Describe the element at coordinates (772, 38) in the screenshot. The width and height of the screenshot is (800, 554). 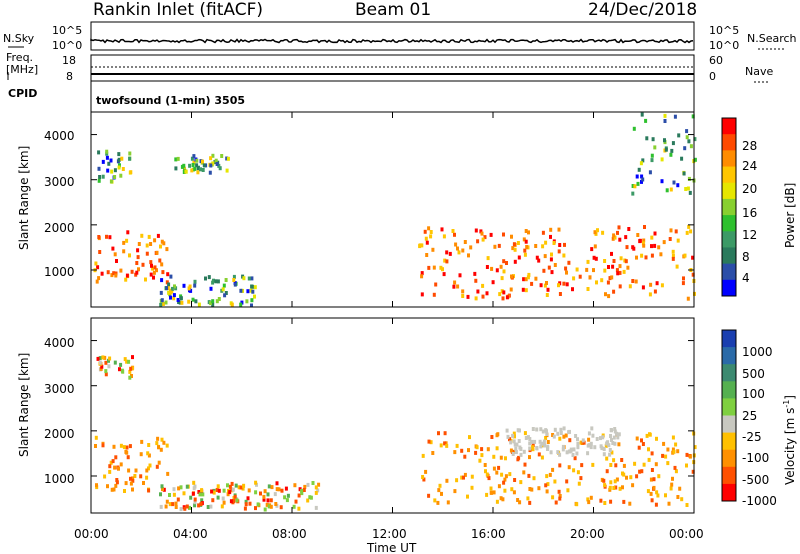
I see `nsearch-label: N.Search` at that location.